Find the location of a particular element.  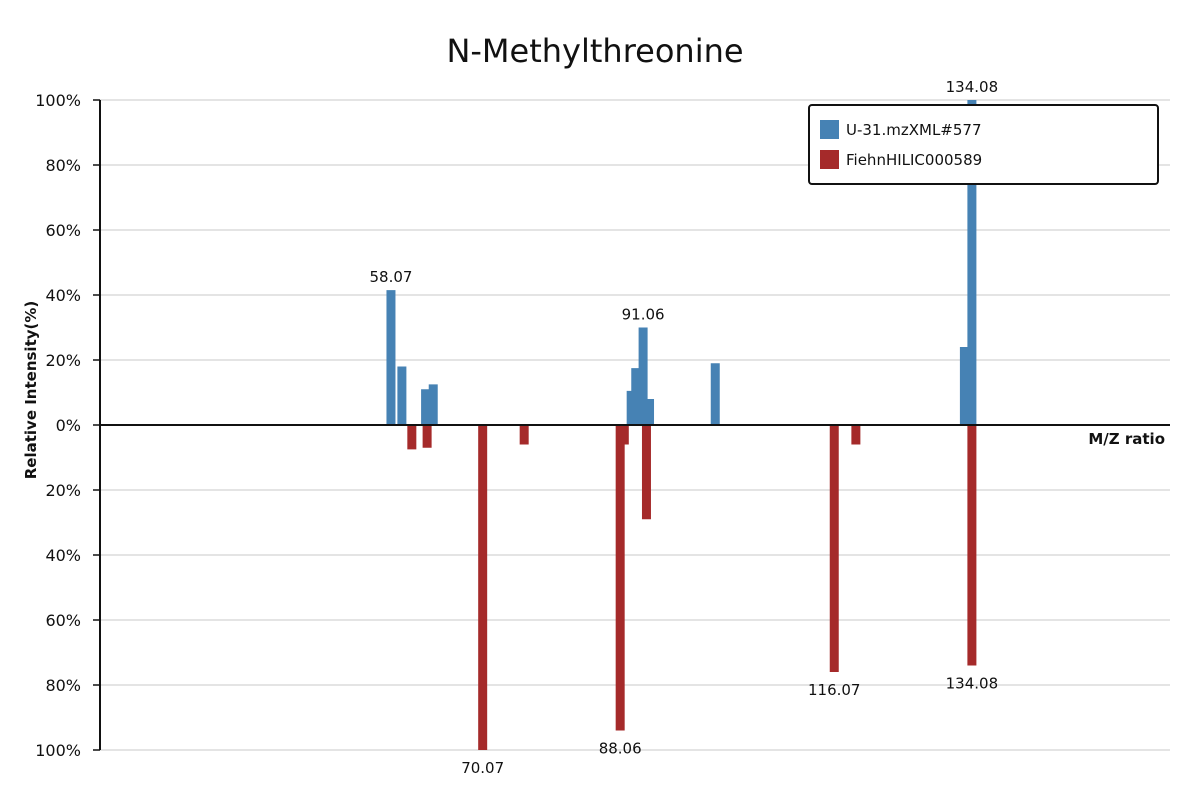

legend-box is located at coordinates (983, 144).